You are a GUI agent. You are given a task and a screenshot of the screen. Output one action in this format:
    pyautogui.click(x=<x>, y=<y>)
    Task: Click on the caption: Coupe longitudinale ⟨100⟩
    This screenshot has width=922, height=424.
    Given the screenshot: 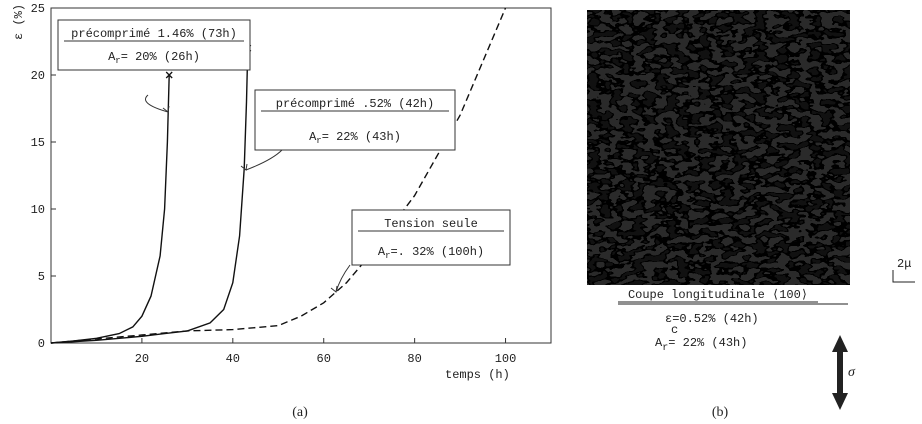 What is the action you would take?
    pyautogui.click(x=718, y=295)
    